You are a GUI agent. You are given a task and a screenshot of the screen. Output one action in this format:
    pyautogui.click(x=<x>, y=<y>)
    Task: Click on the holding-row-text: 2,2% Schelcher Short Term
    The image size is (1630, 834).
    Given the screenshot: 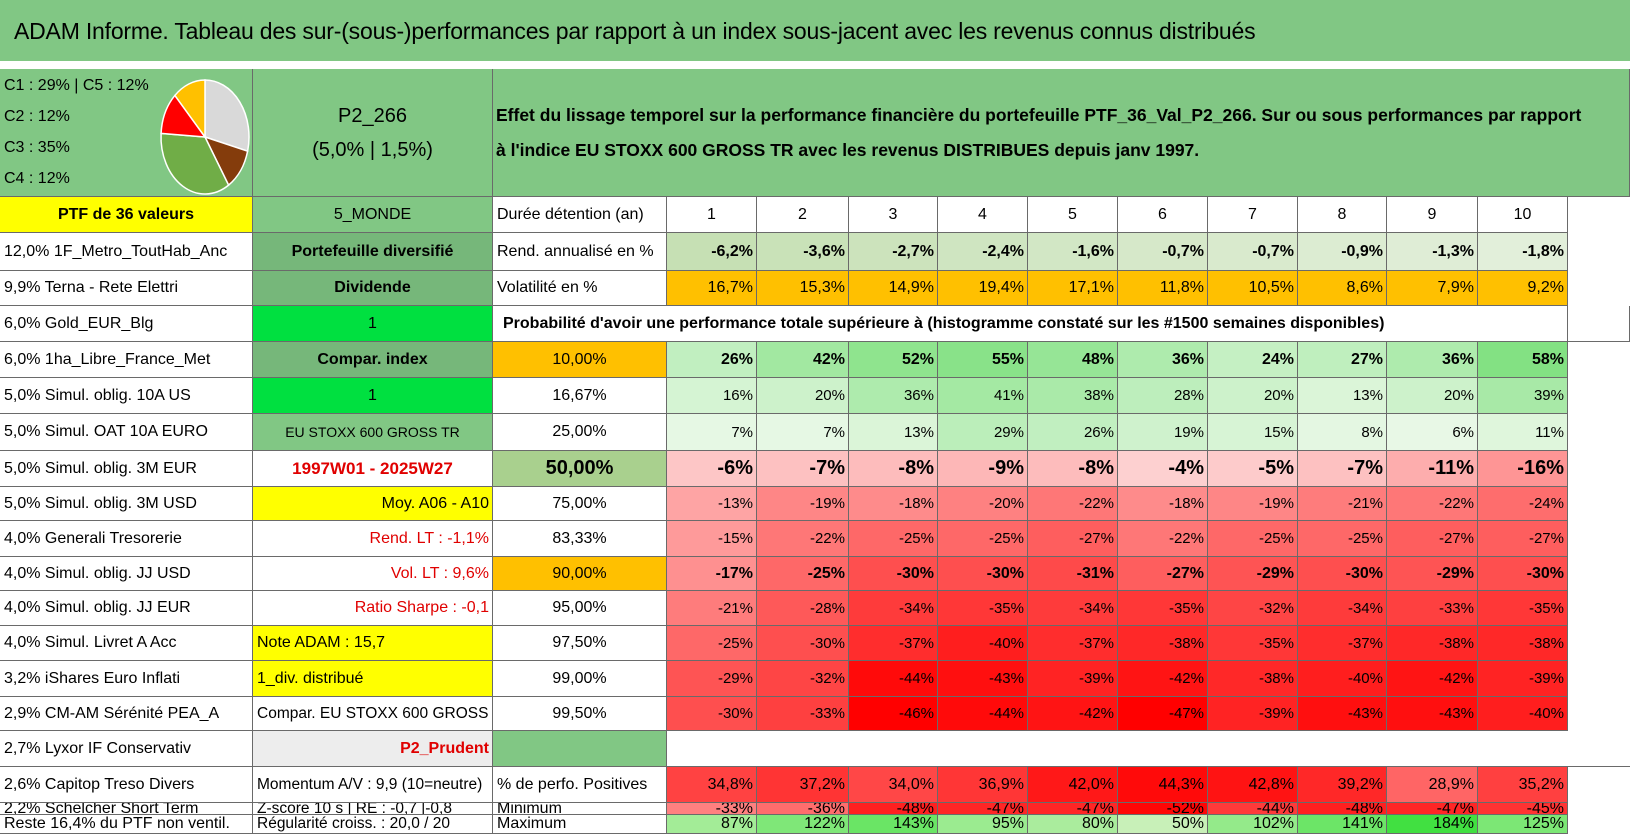 What is the action you would take?
    pyautogui.click(x=101, y=809)
    